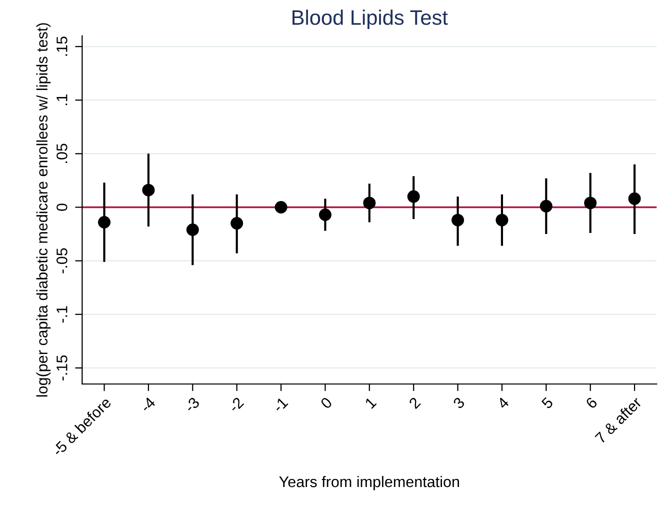 This screenshot has width=668, height=512. Describe the element at coordinates (503, 403) in the screenshot. I see `x-tick-label: 4` at that location.